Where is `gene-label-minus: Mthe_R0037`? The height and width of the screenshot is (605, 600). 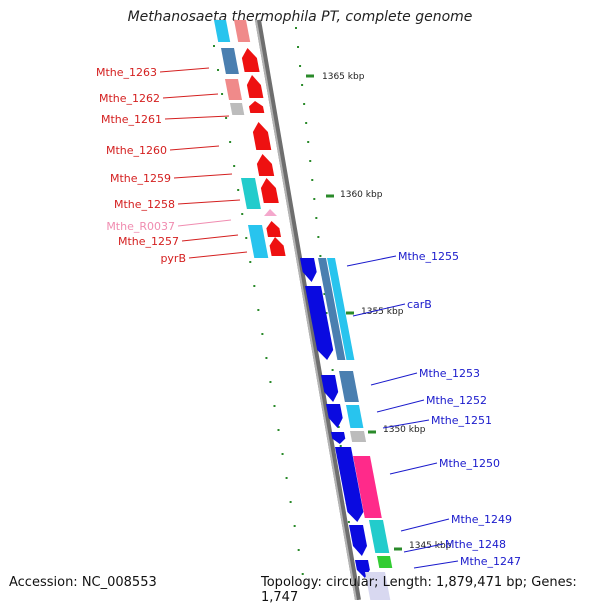
gene-label-minus: Mthe_R0037 is located at coordinates (140, 226).